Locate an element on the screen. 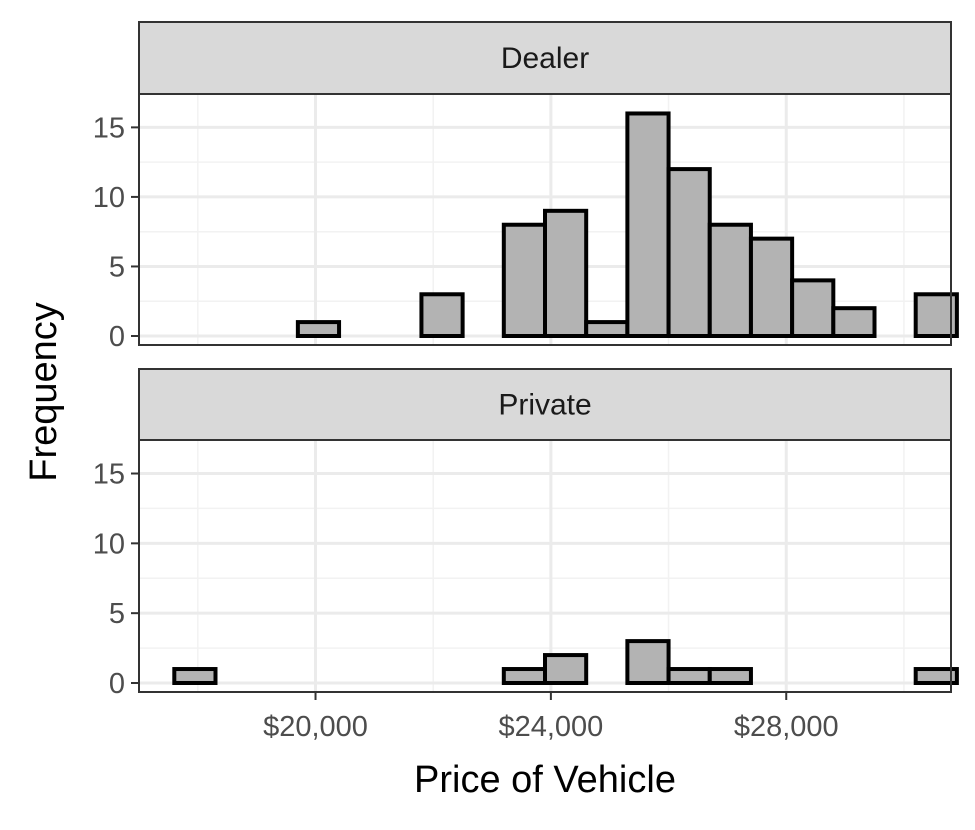 This screenshot has width=975, height=830. x-tick-label: $28,000 is located at coordinates (786, 727).